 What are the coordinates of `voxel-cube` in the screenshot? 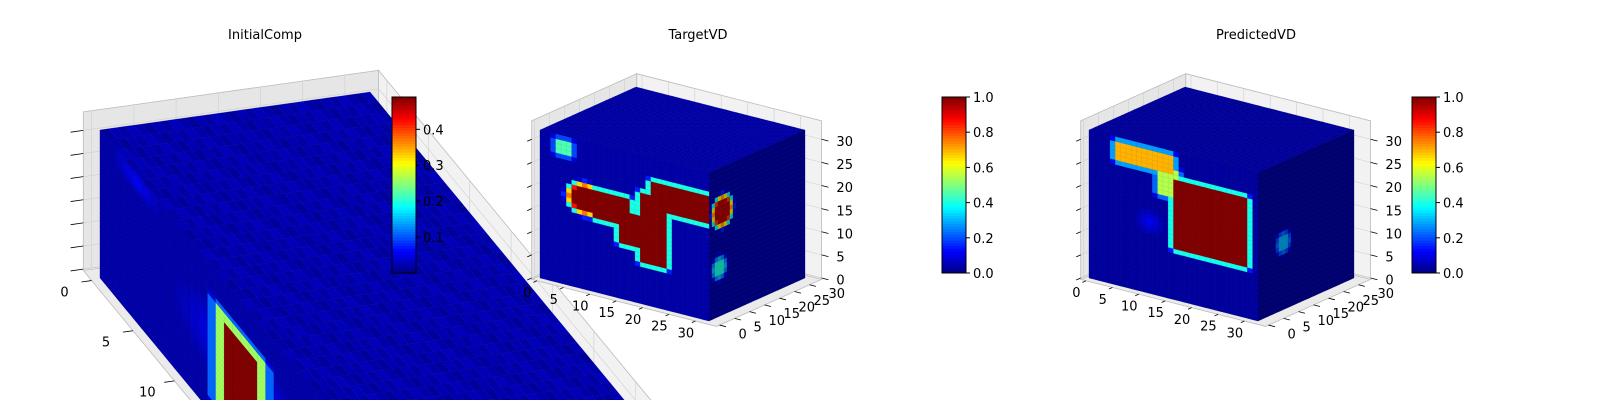 It's located at (672, 204).